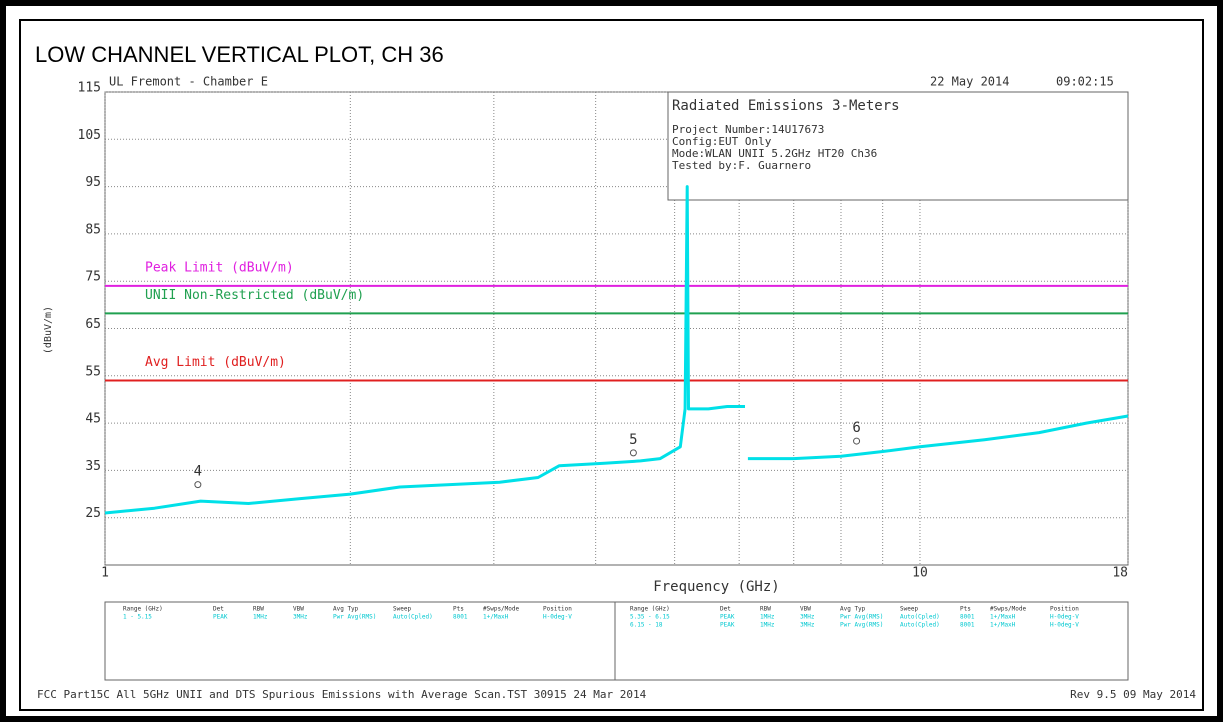  What do you see at coordinates (616, 641) in the screenshot?
I see `settings-table` at bounding box center [616, 641].